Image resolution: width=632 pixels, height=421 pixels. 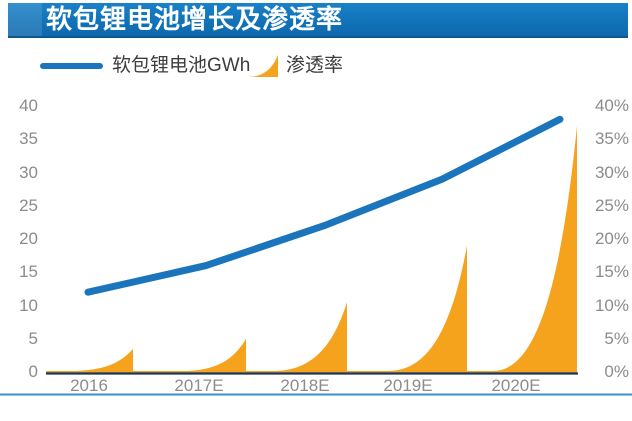 I want to click on legend-label-penetration: 渗透率, so click(x=315, y=65).